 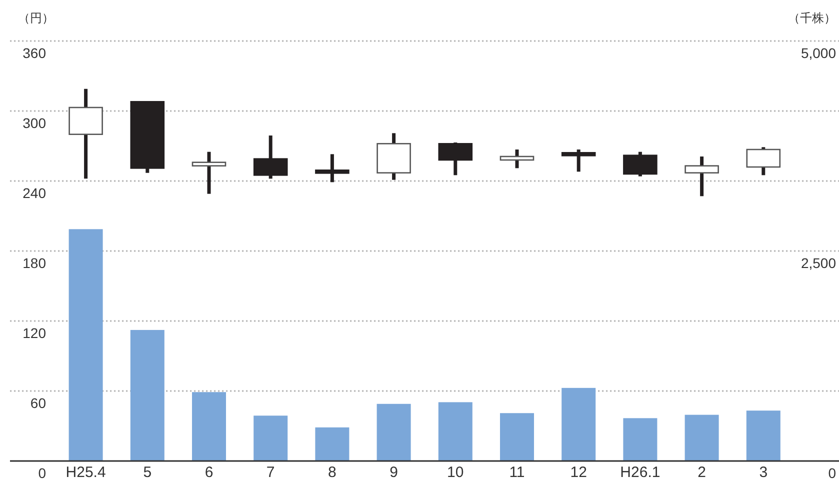 I want to click on y-tick-label: 240, so click(x=34, y=193).